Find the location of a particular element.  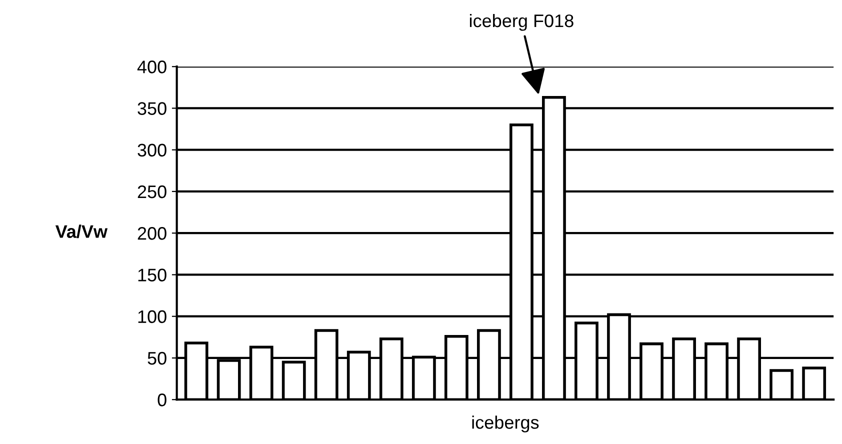

y-tick-label: 400 is located at coordinates (151, 67).